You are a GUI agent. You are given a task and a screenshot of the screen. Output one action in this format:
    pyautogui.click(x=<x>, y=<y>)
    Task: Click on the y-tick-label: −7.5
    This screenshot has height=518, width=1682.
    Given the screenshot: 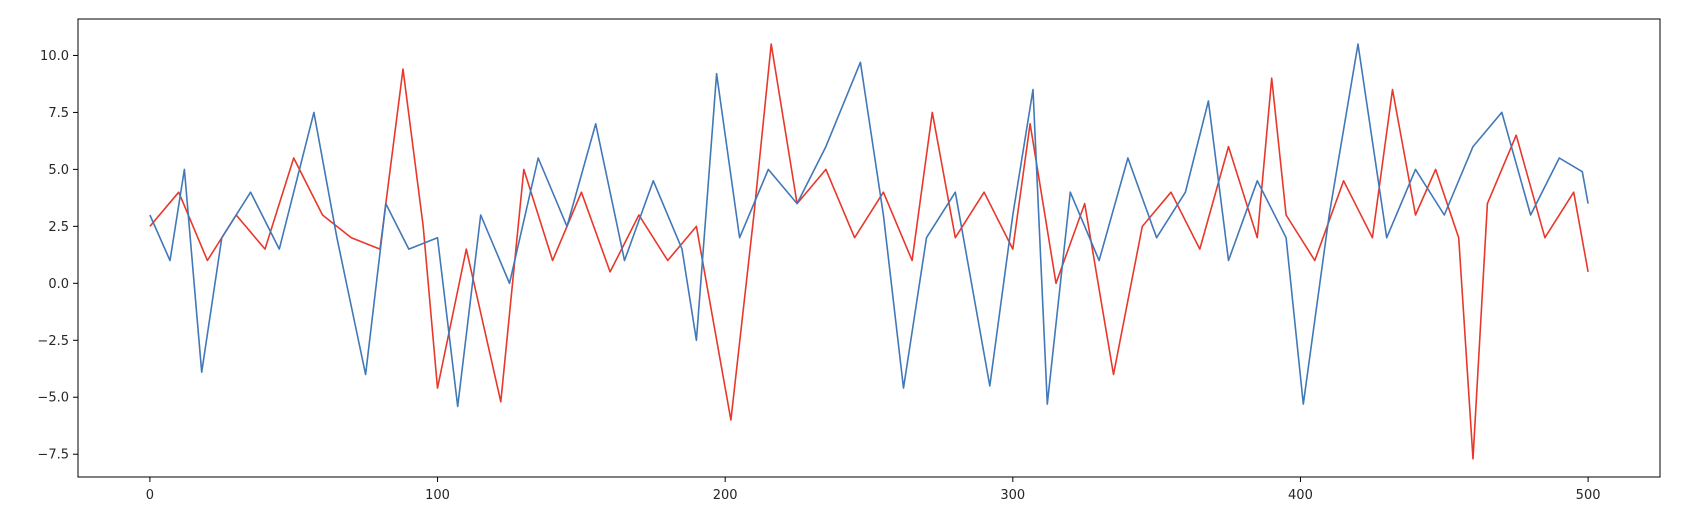 What is the action you would take?
    pyautogui.click(x=53, y=455)
    